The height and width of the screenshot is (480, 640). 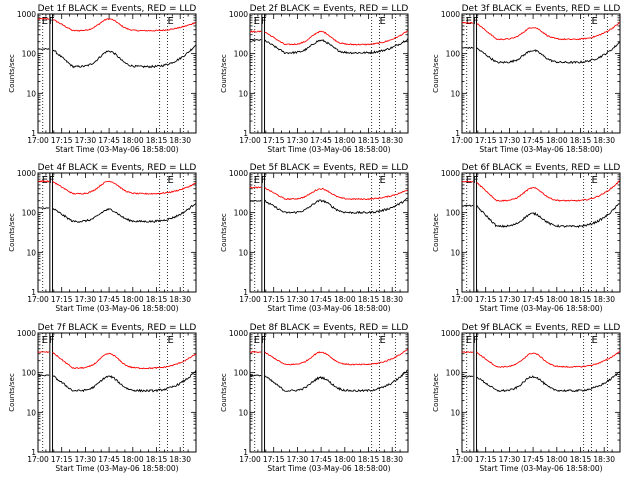 What do you see at coordinates (541, 9) in the screenshot?
I see `panel-title: Det 3f BLACK = Events, RED = LLD` at bounding box center [541, 9].